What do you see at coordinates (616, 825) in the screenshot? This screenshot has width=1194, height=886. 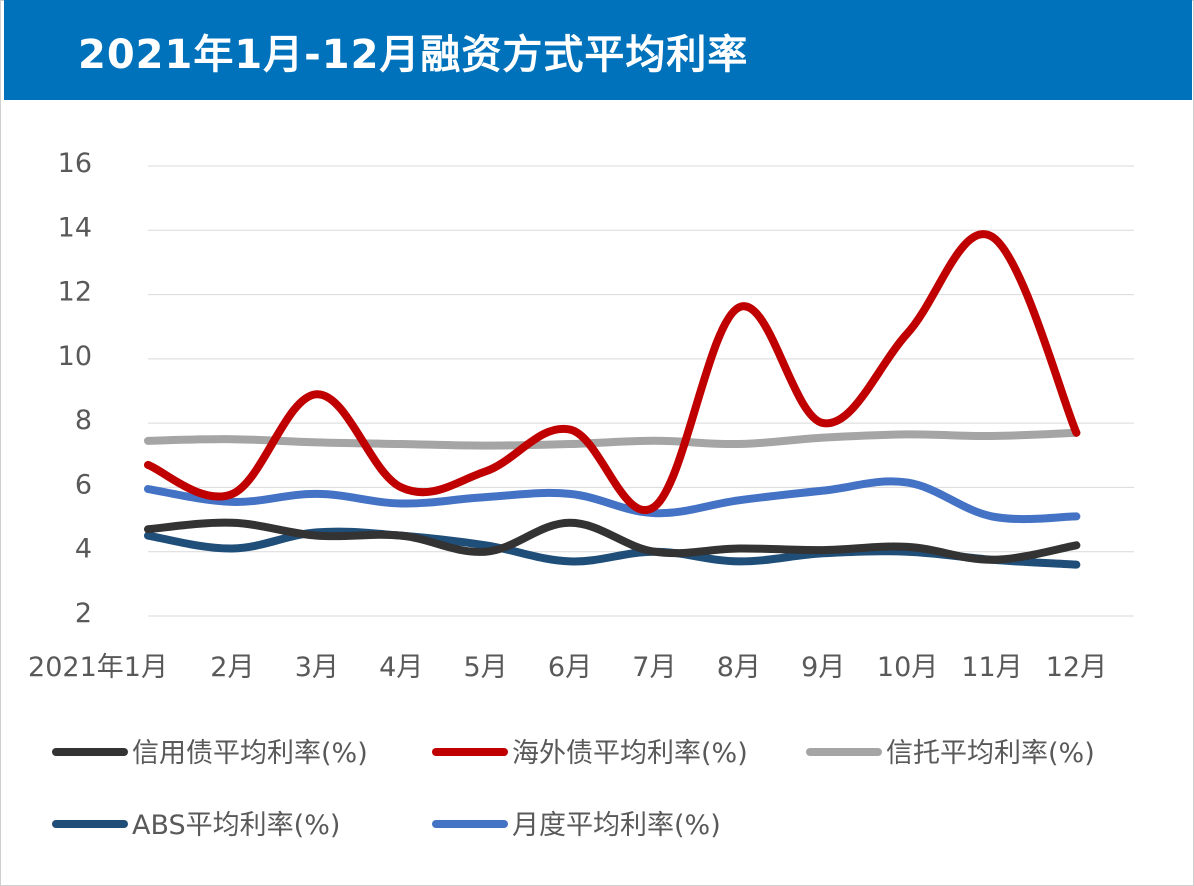 I see `legend-label: 月度平均利率(%)` at bounding box center [616, 825].